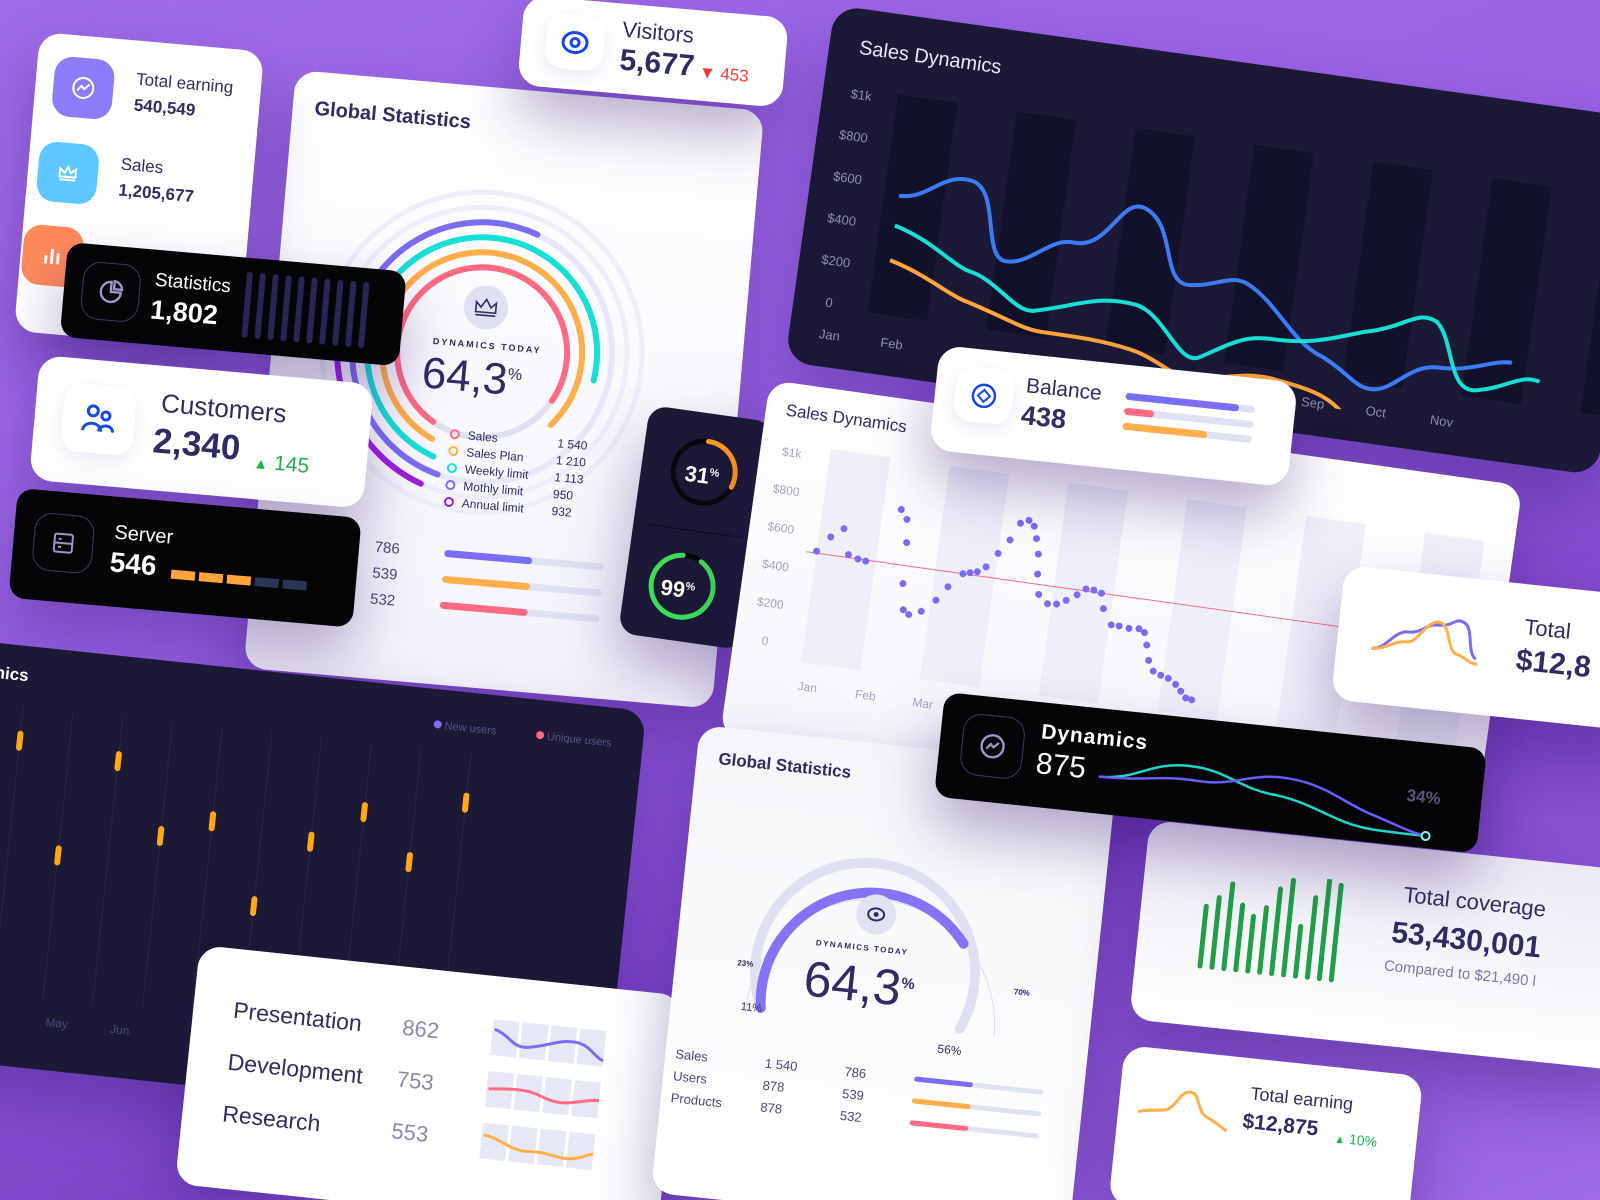 The height and width of the screenshot is (1200, 1600). Describe the element at coordinates (233, 304) in the screenshot. I see `statistics-card: Statistics 1,802` at that location.